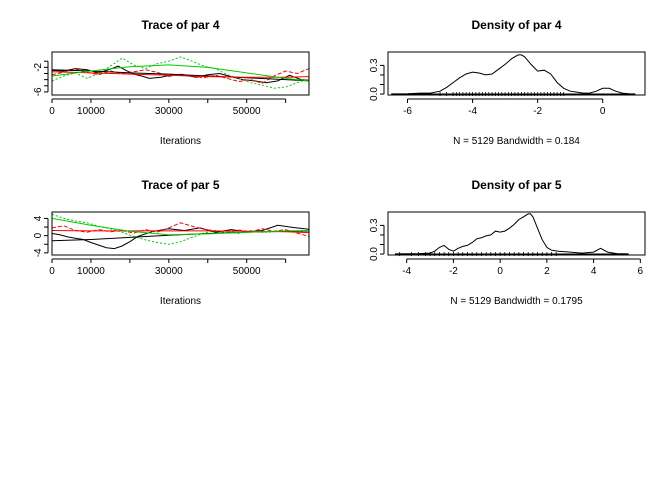 Image resolution: width=672 pixels, height=480 pixels. Describe the element at coordinates (516, 25) in the screenshot. I see `chart-title: Density of par 4` at that location.